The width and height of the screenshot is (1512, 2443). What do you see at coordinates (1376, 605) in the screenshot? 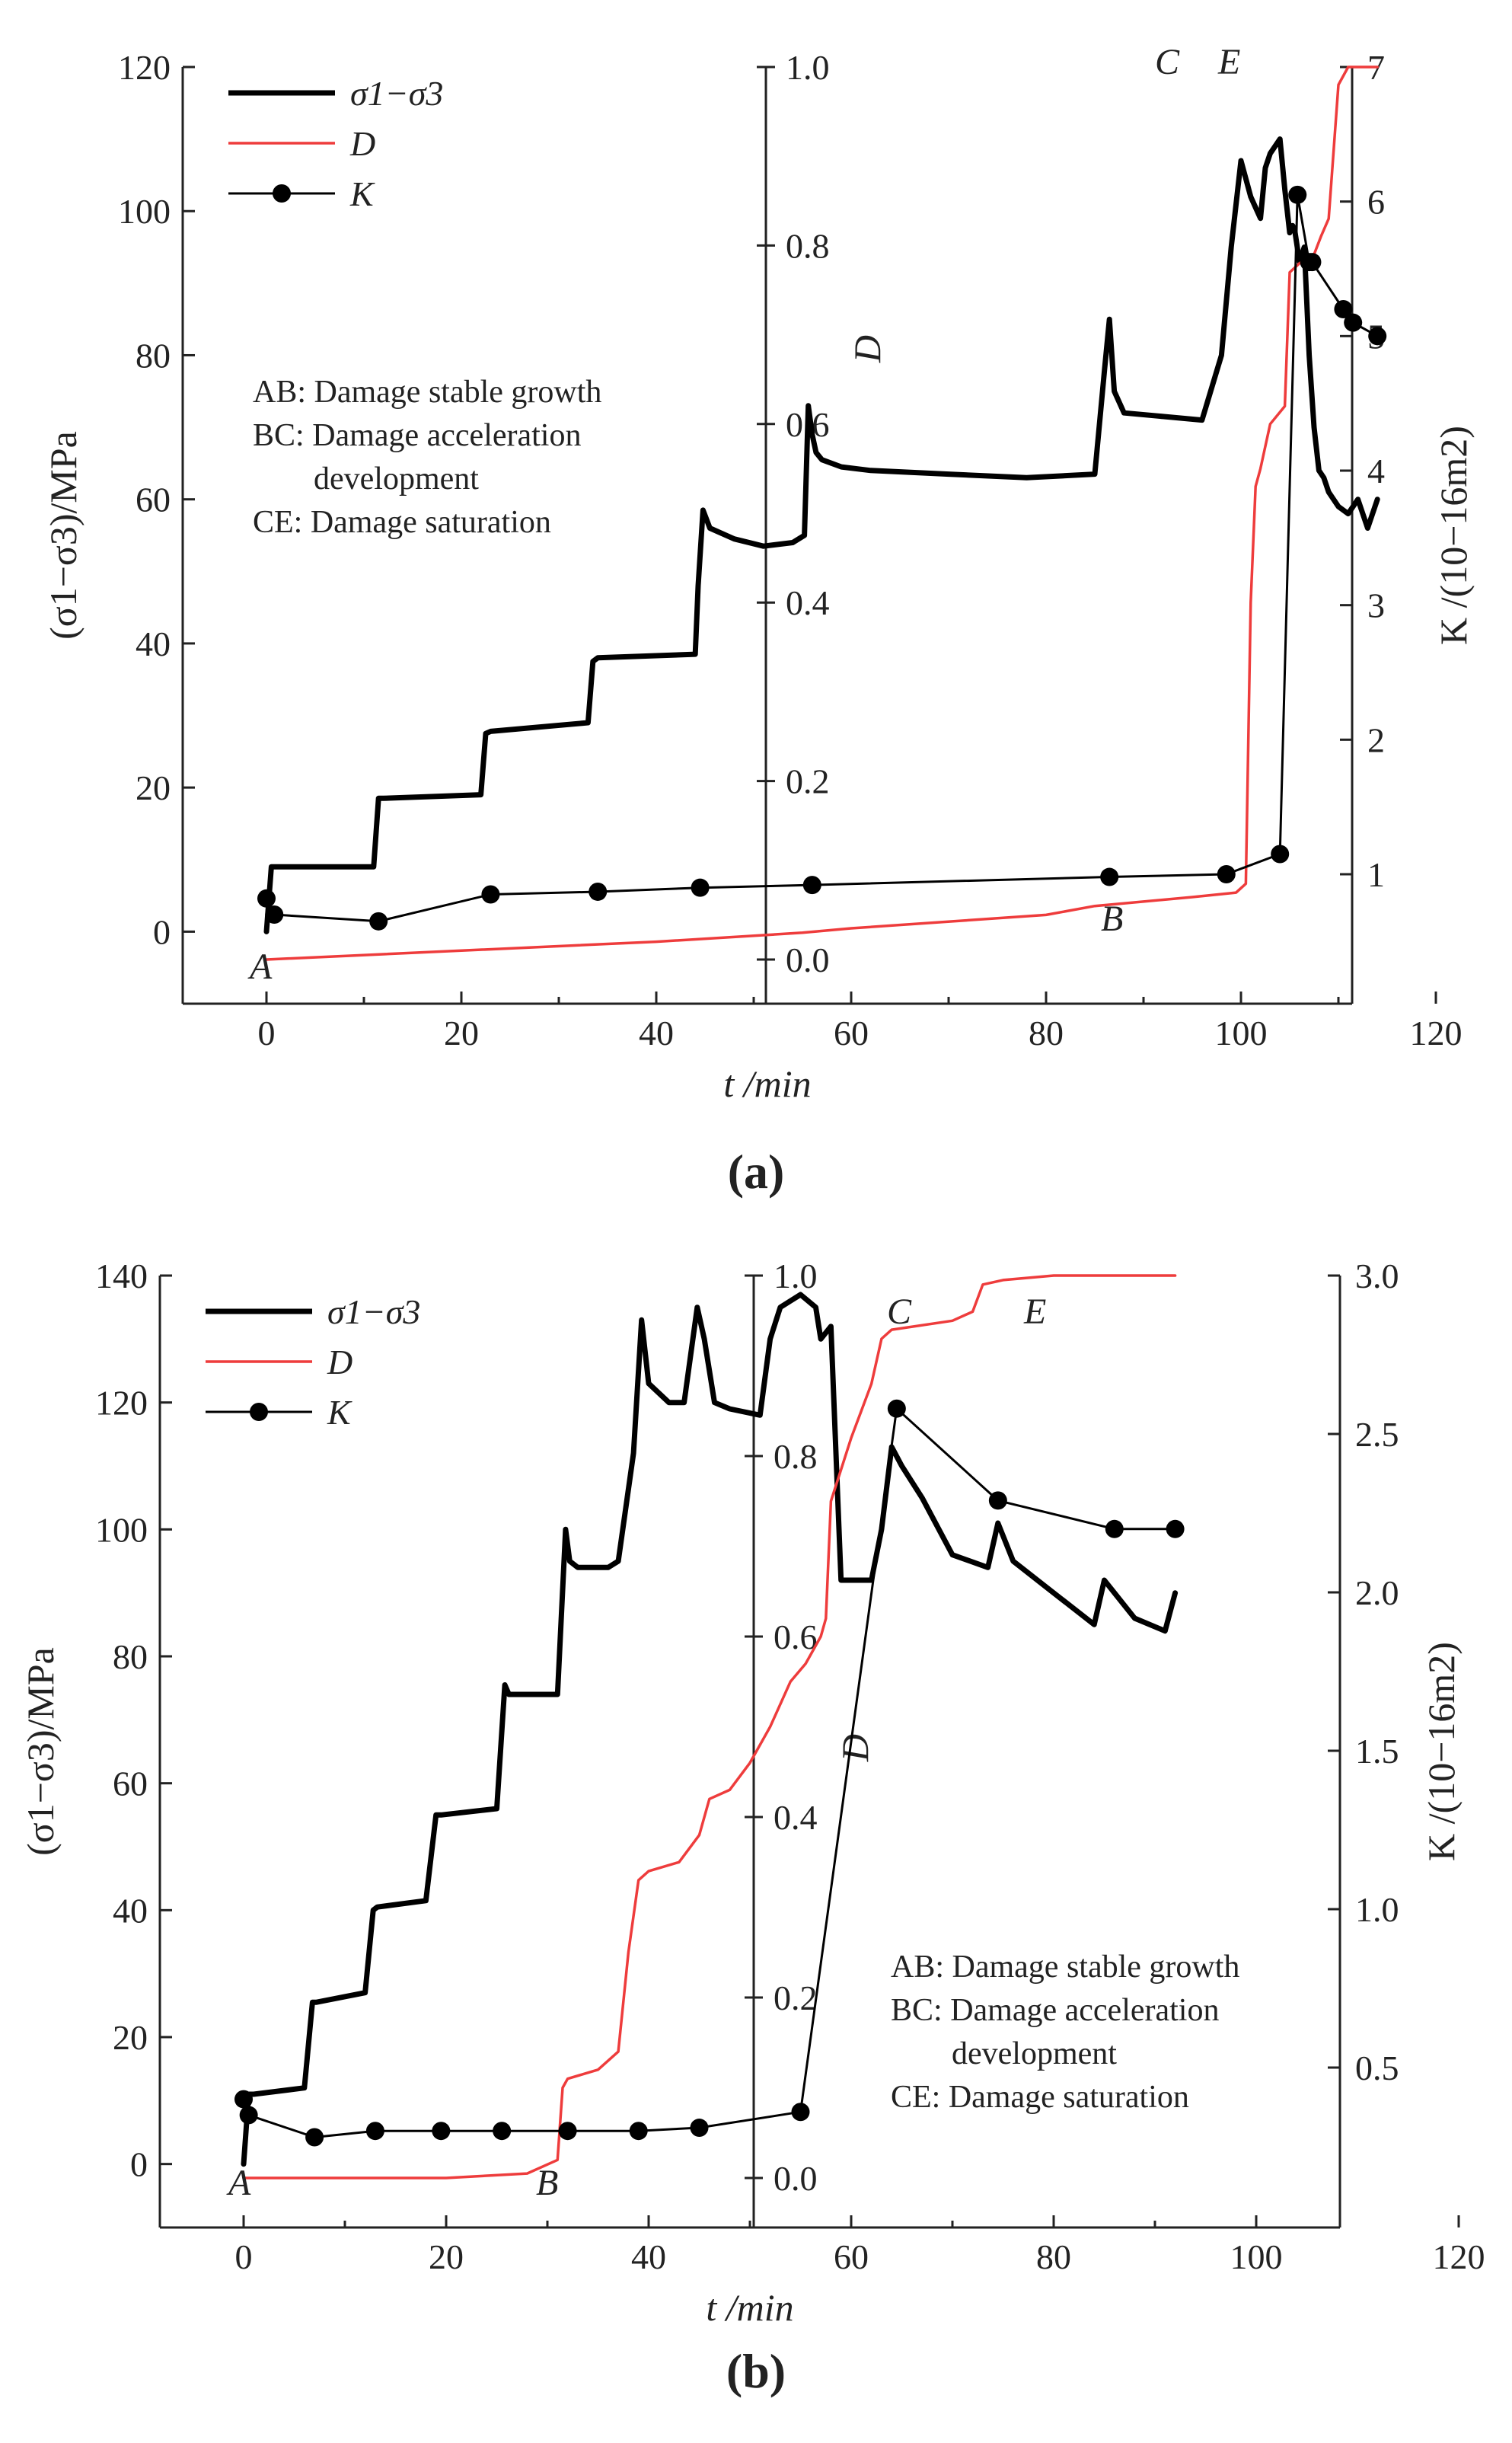
I see `right-tick-label: 3` at bounding box center [1376, 605].